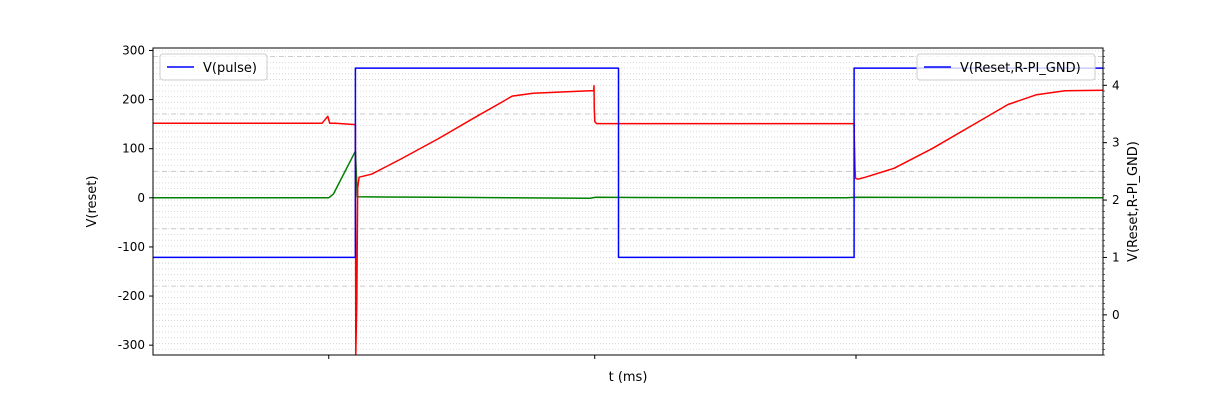 This screenshot has height=400, width=1224. Describe the element at coordinates (133, 149) in the screenshot. I see `left-tick-label: 100` at that location.